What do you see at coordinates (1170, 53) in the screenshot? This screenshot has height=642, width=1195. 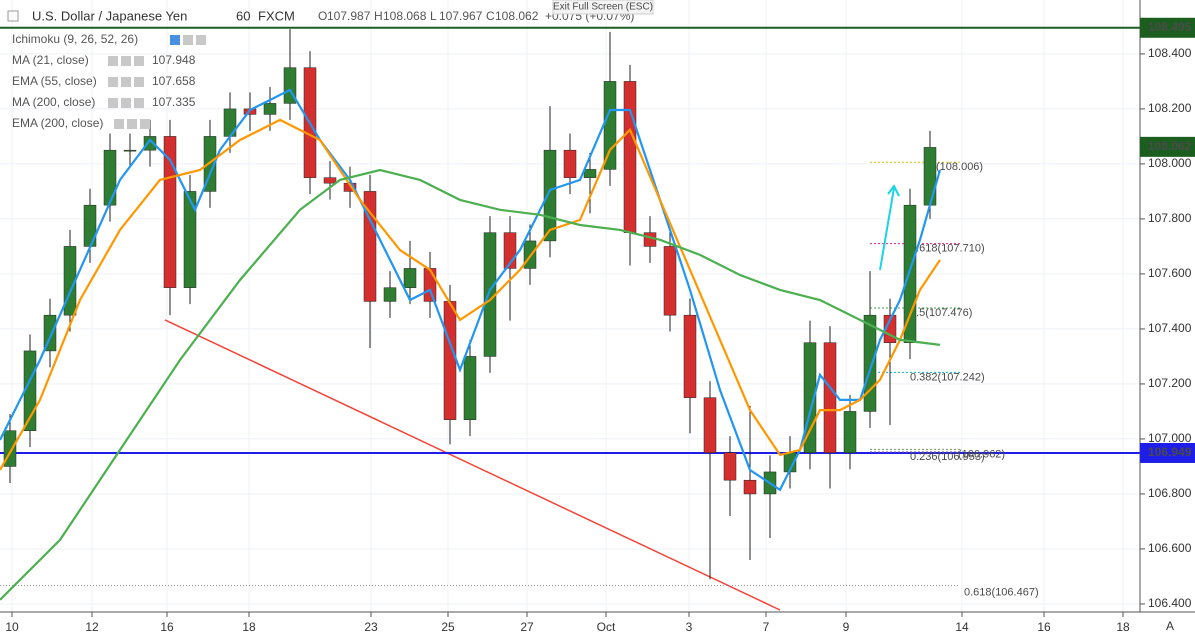 I see `y-tick-label: 108.400` at bounding box center [1170, 53].